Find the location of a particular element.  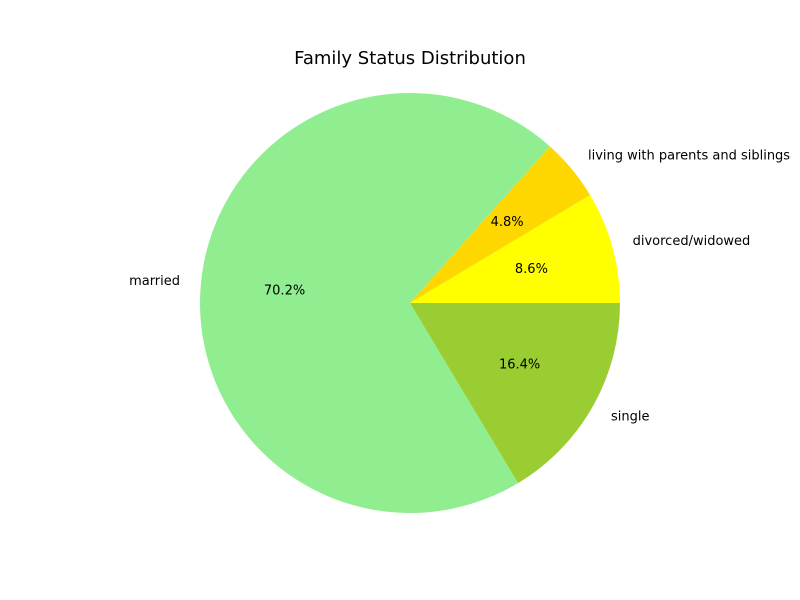

chart-title: Family Status Distribution is located at coordinates (410, 58).